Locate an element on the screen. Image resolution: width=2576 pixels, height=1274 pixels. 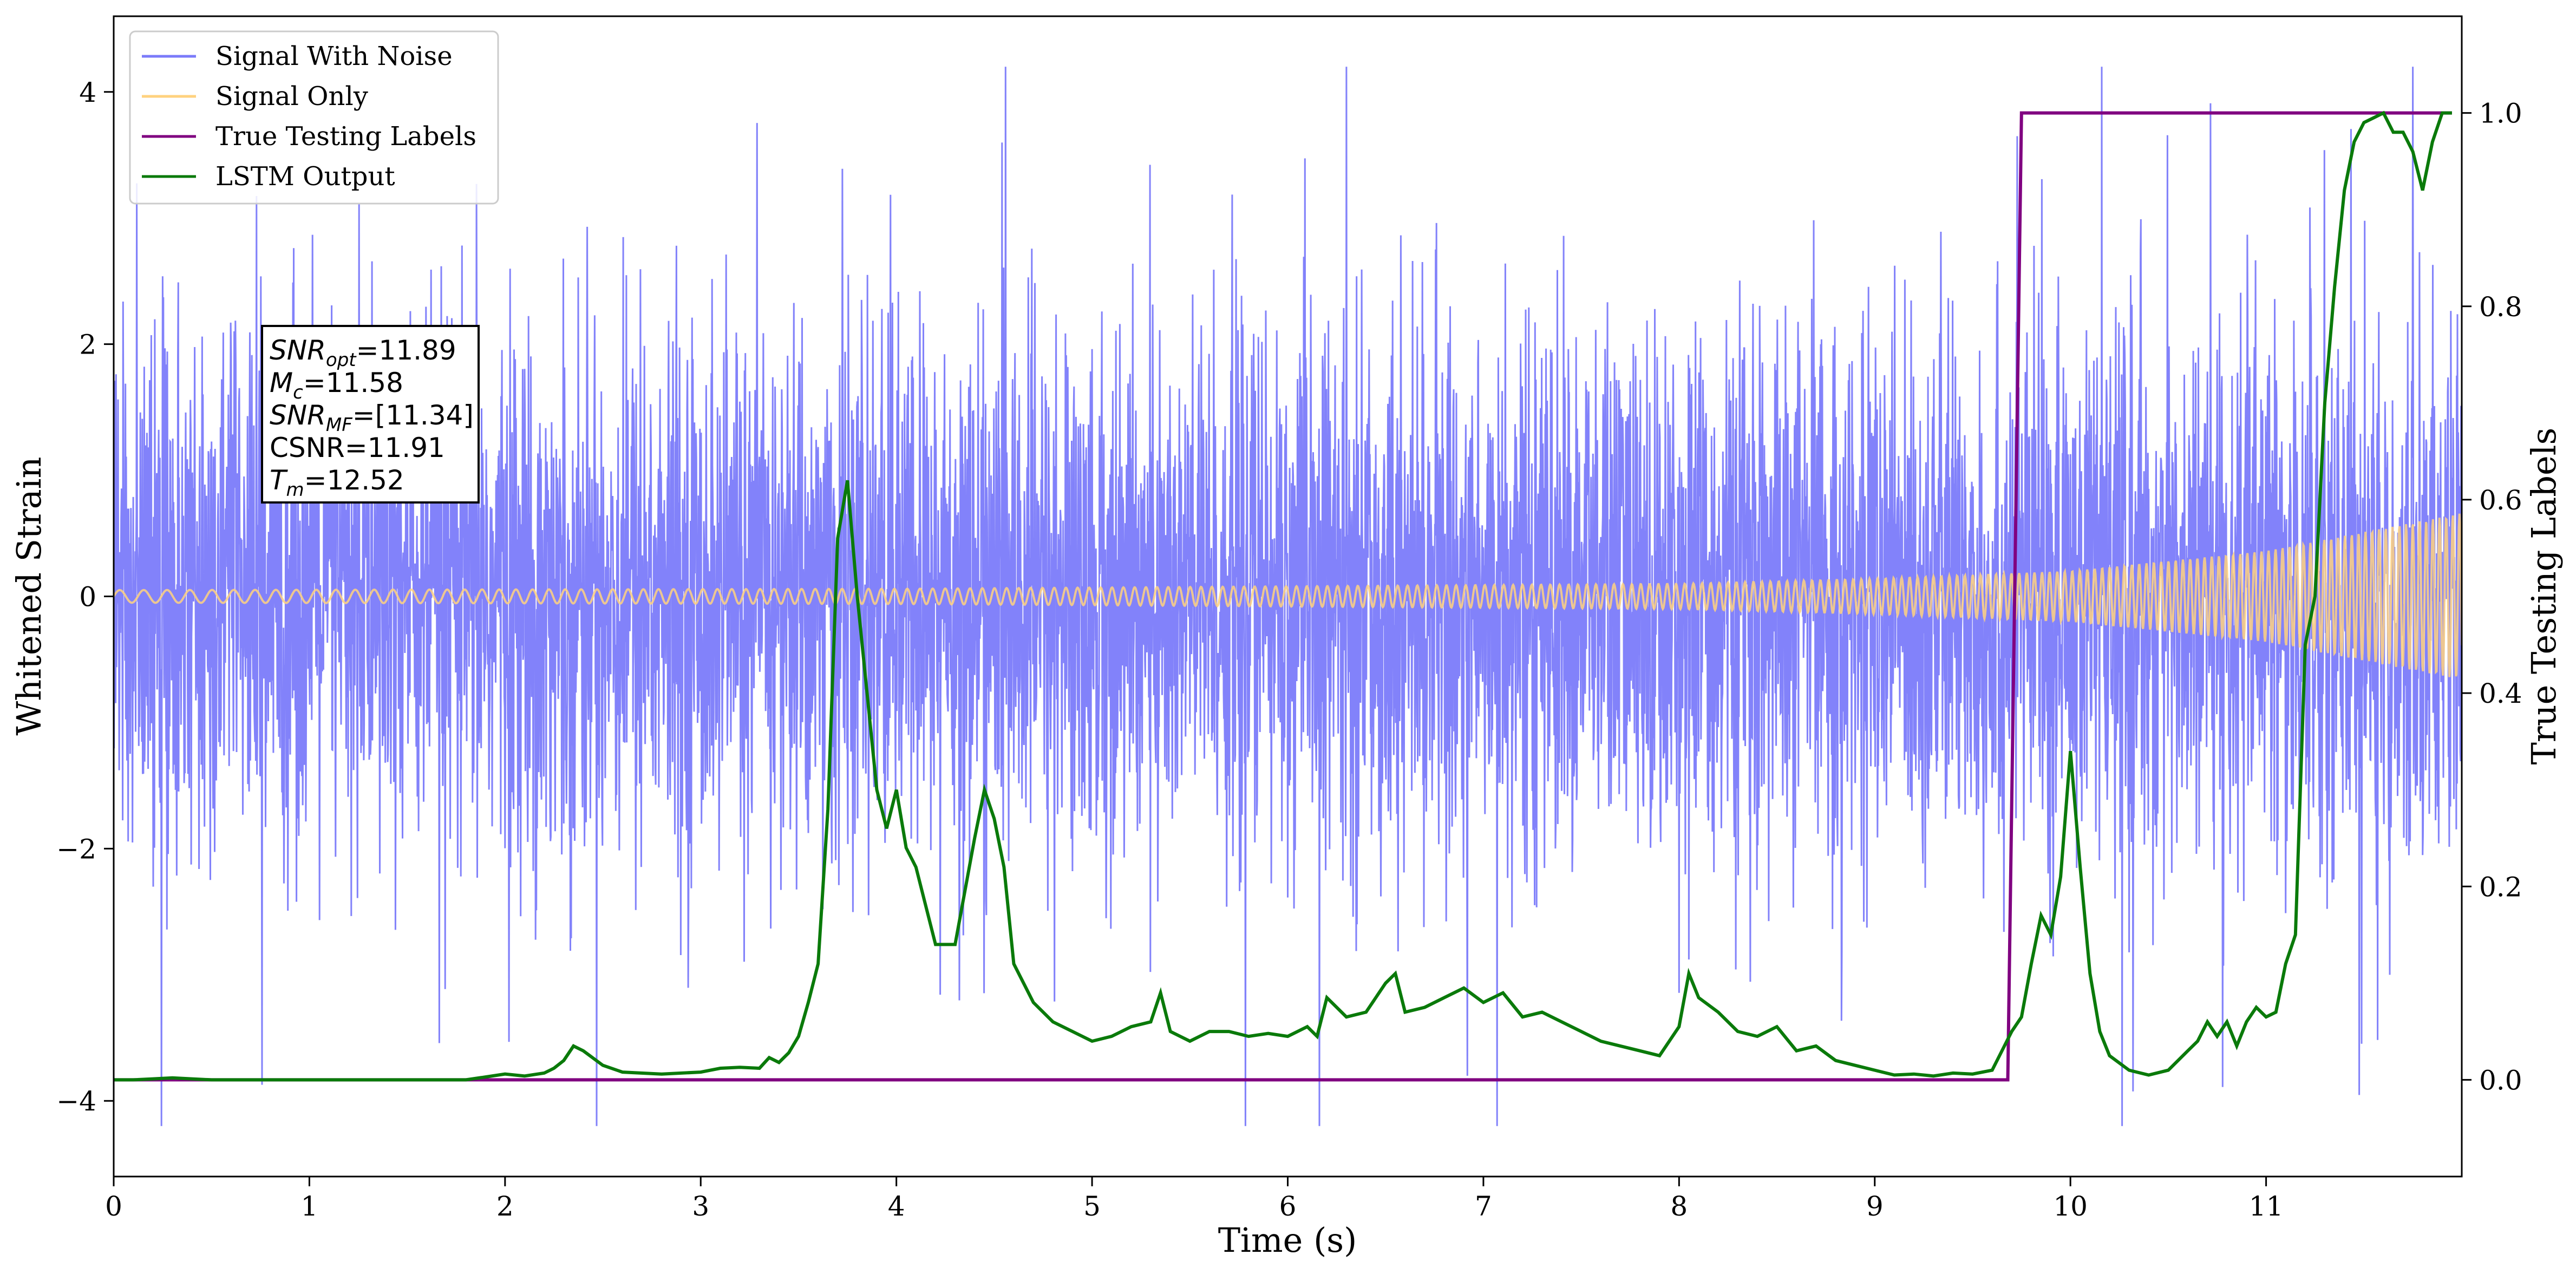
y-tick-label-right: 0.4 is located at coordinates (2500, 693).